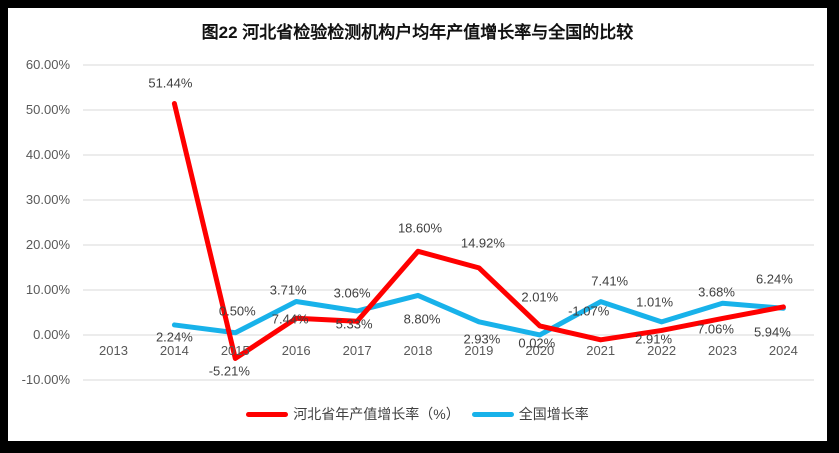 This screenshot has width=839, height=453. Describe the element at coordinates (288, 290) in the screenshot. I see `data-label-hebei: 3.71%` at that location.